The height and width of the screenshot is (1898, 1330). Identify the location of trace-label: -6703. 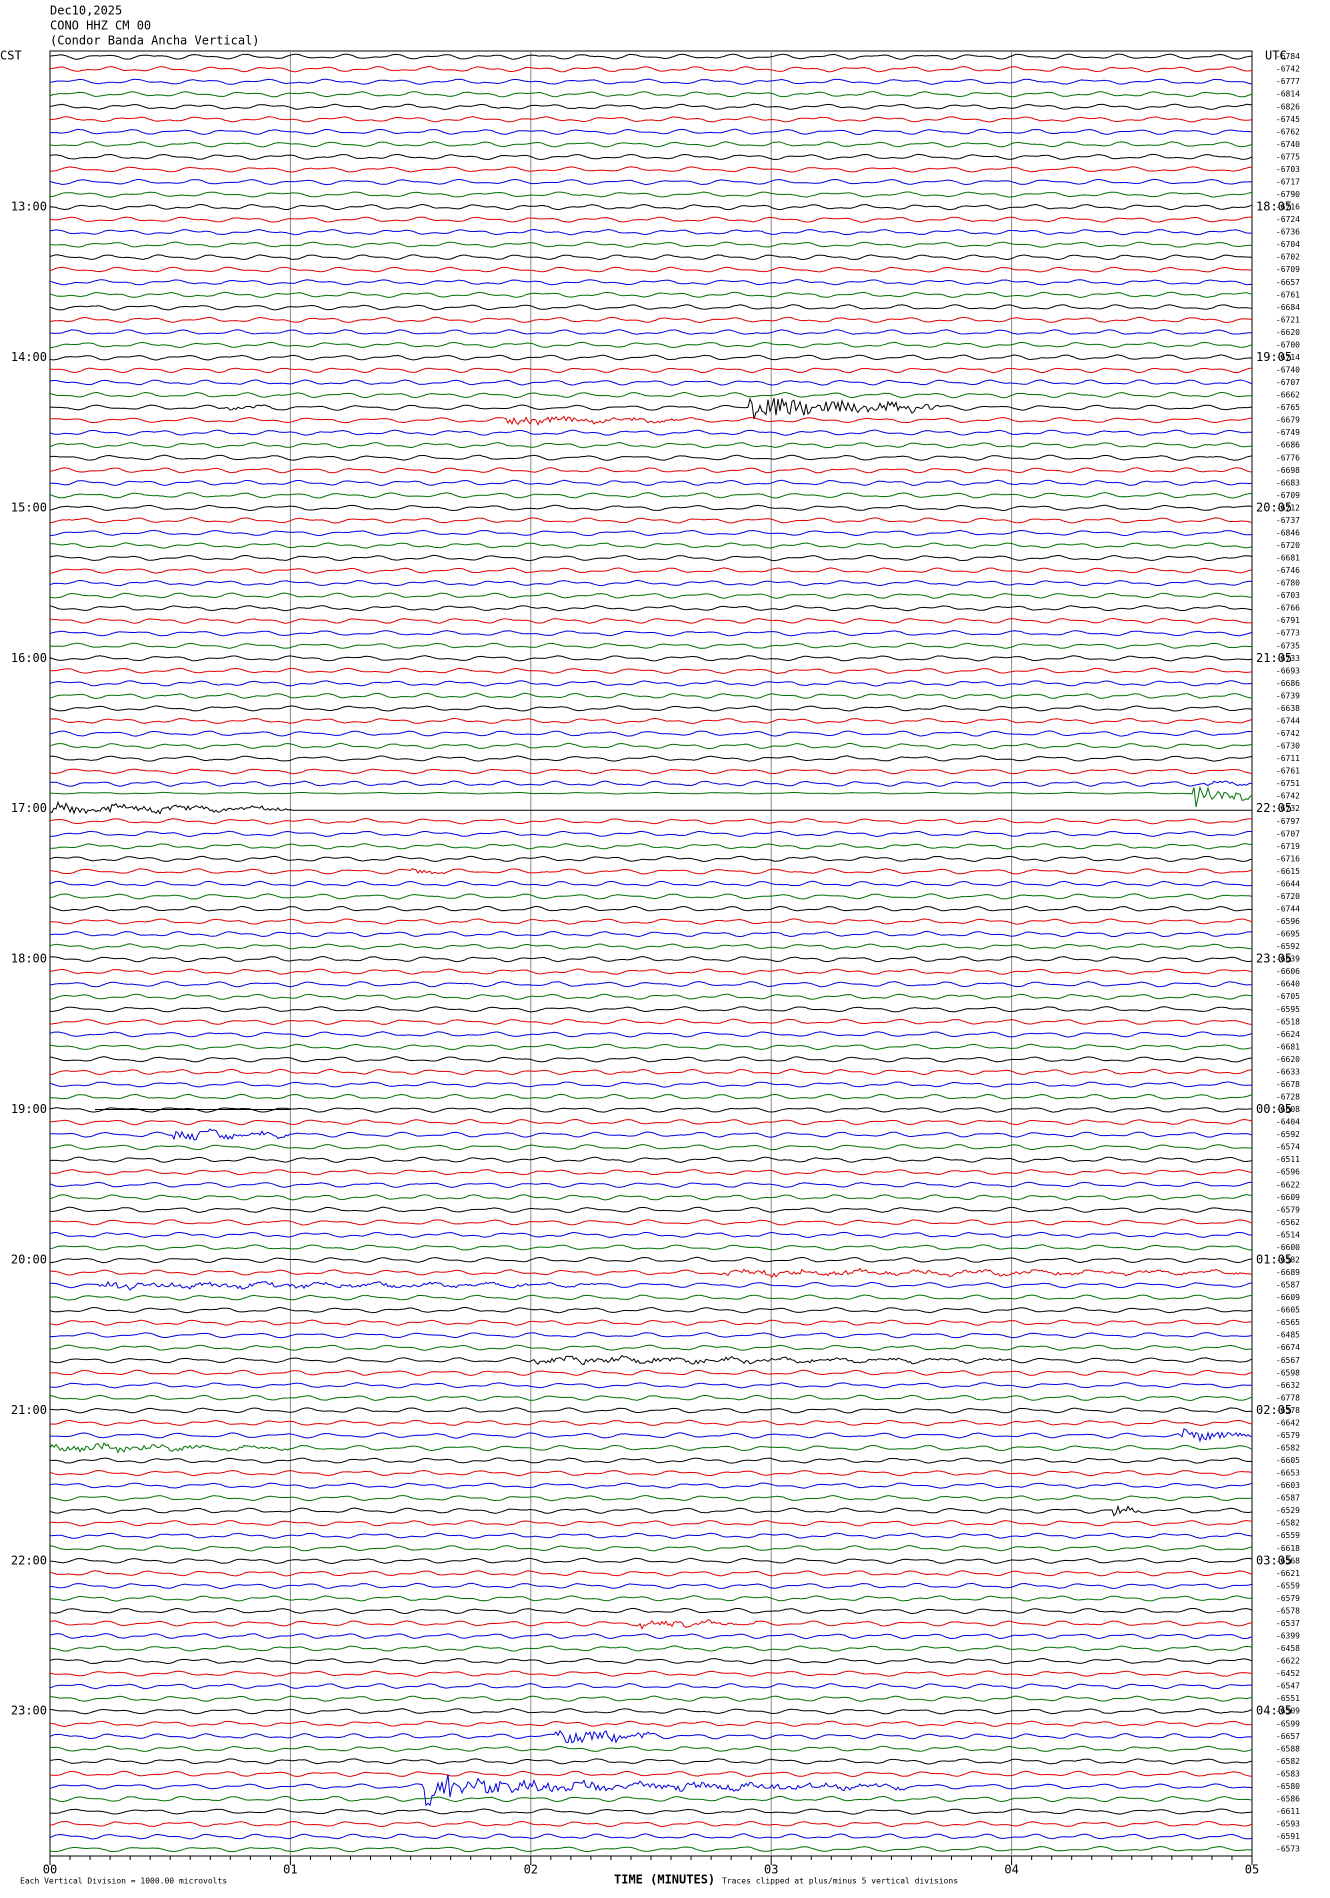
(1288, 169).